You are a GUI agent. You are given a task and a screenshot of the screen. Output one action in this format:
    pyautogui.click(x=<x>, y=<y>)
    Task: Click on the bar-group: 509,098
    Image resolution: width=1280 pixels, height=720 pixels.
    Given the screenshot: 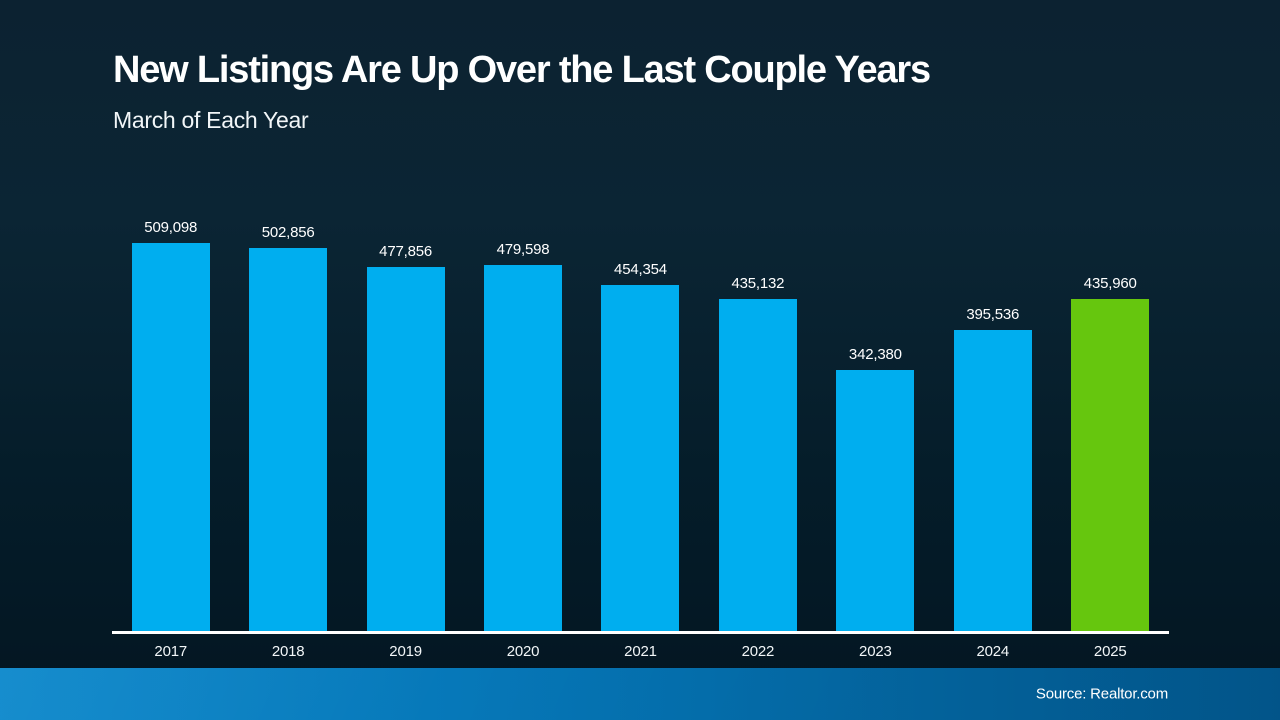 What is the action you would take?
    pyautogui.click(x=170, y=425)
    